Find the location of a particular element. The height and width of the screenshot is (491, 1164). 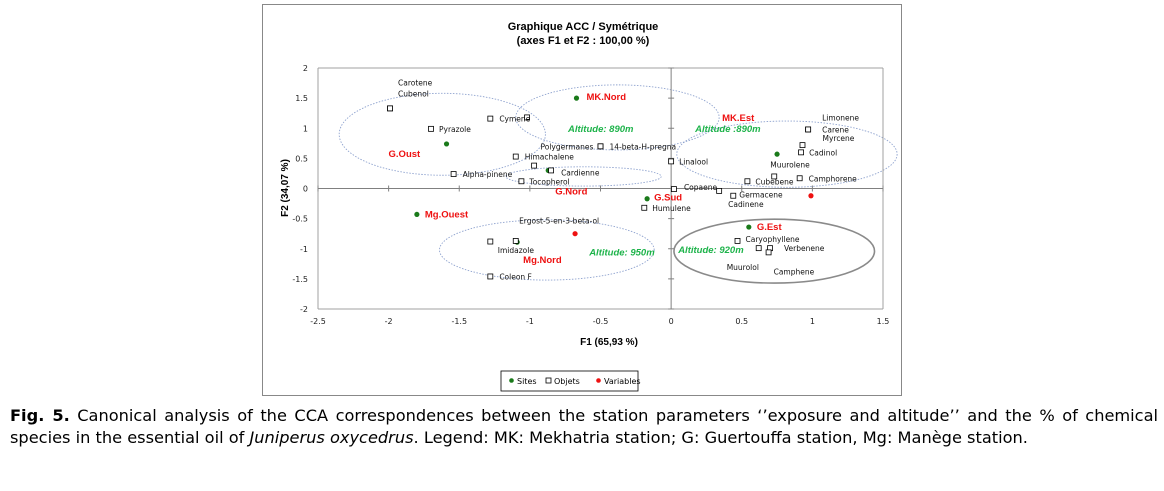

x-tick-label: -2 is located at coordinates (389, 321).